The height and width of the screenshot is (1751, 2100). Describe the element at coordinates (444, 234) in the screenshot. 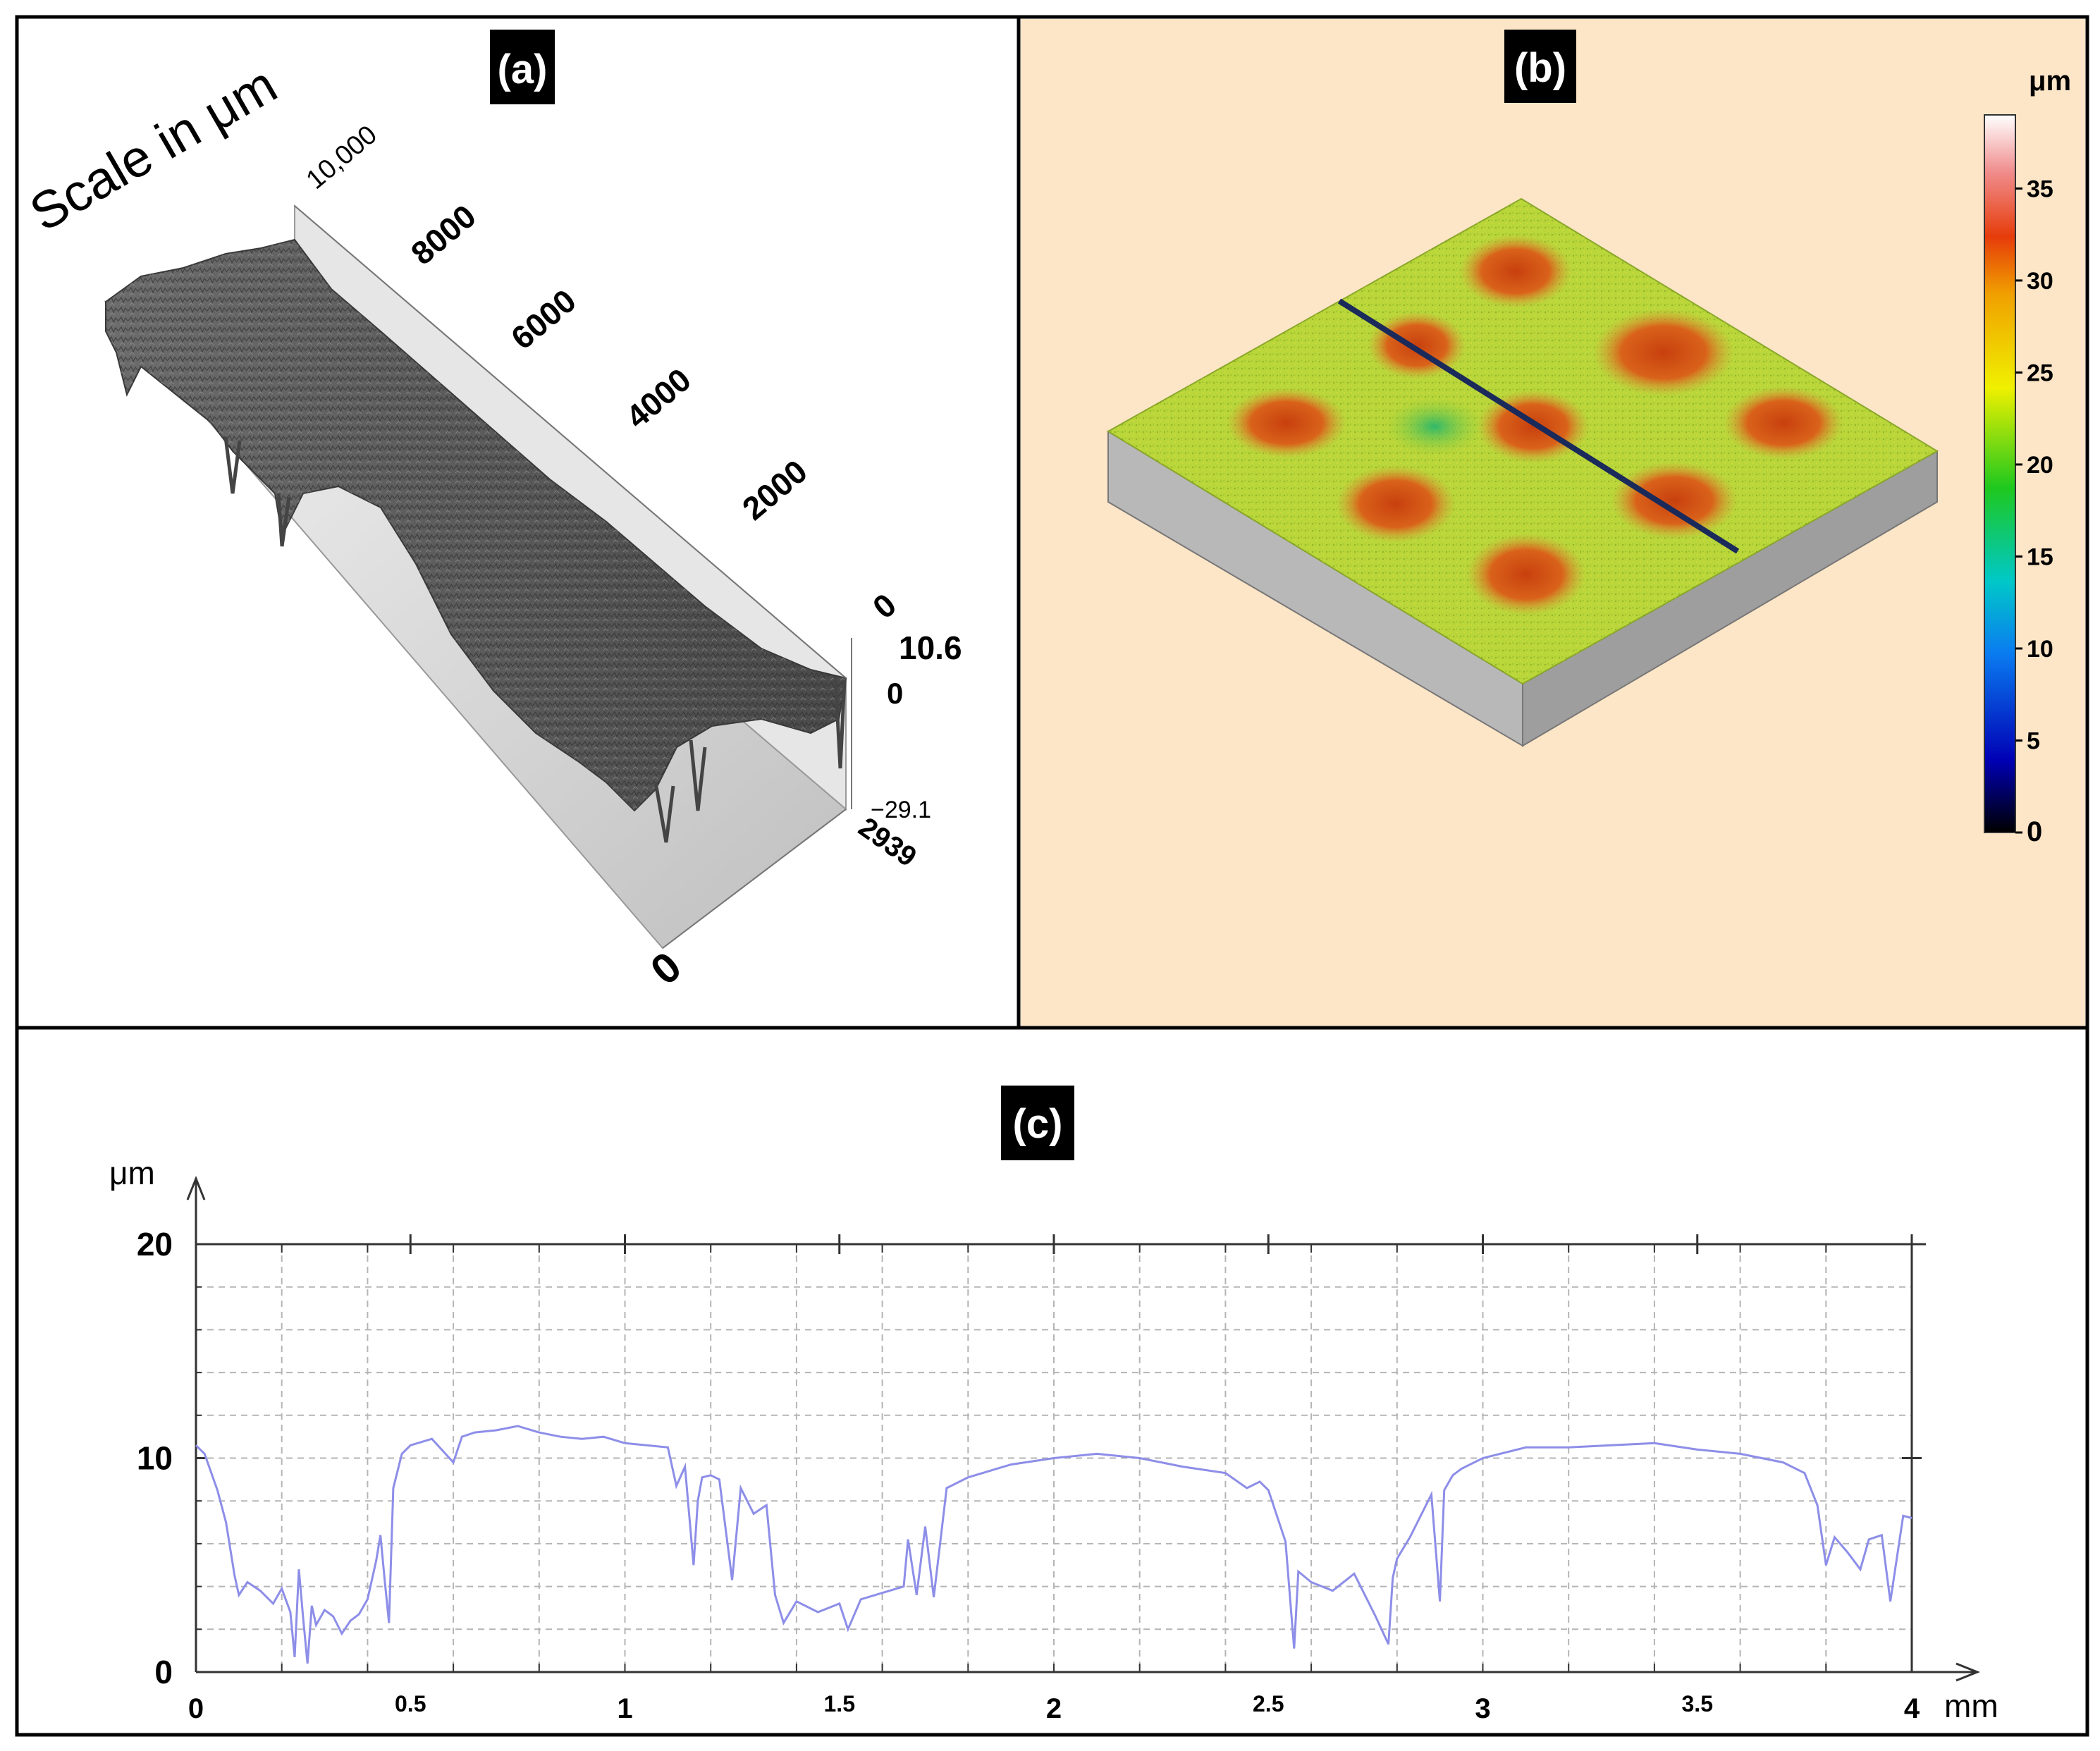

I see `panel-a-length-tick-8000: 8000` at that location.